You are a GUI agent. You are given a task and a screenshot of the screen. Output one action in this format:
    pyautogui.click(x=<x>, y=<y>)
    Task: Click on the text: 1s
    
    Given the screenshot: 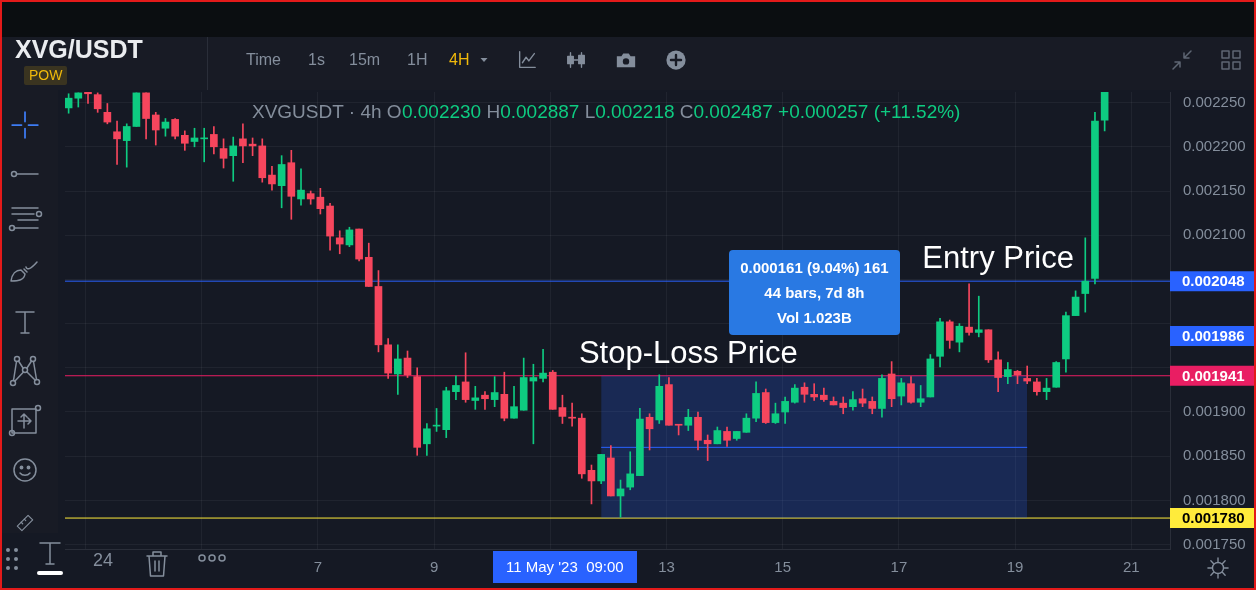 What is the action you would take?
    pyautogui.click(x=316, y=60)
    